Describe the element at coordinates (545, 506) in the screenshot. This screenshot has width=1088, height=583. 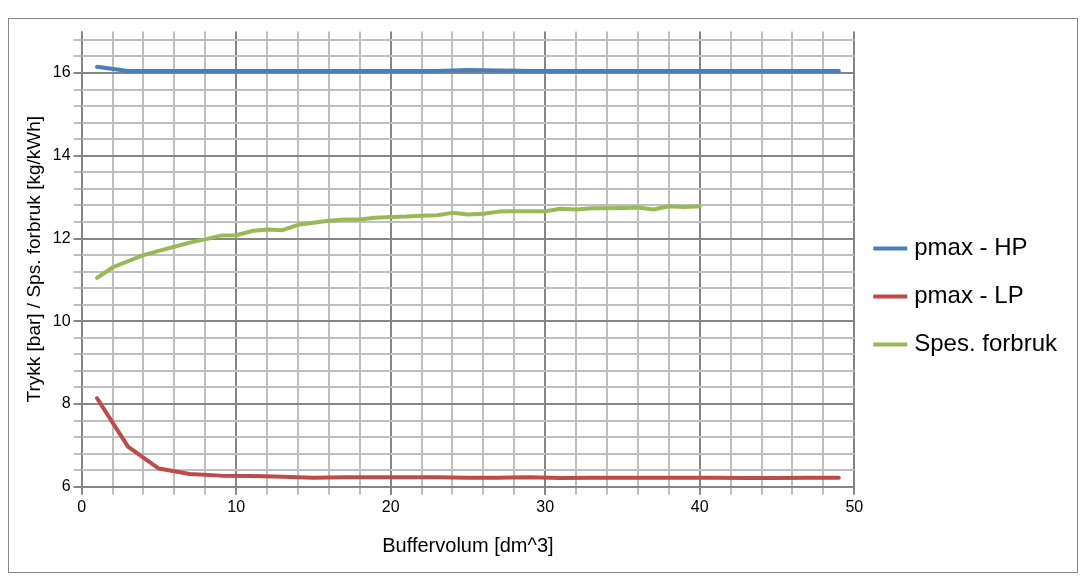
I see `x-tick-label: 30` at that location.